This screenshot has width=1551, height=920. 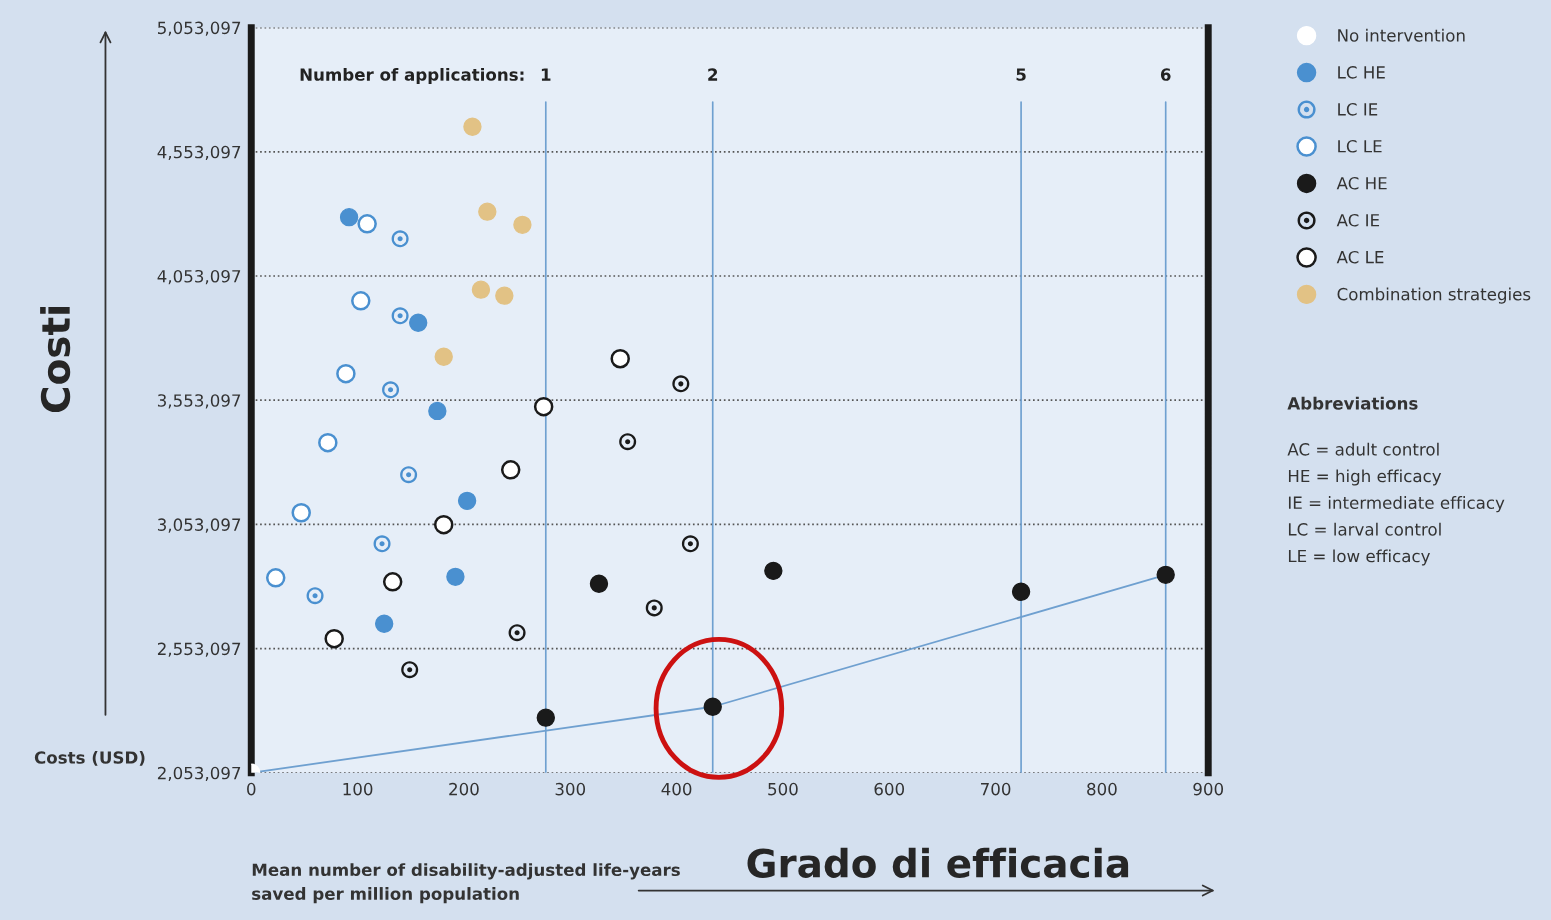 What do you see at coordinates (199, 774) in the screenshot?
I see `y-tick-label: 2,053,097` at bounding box center [199, 774].